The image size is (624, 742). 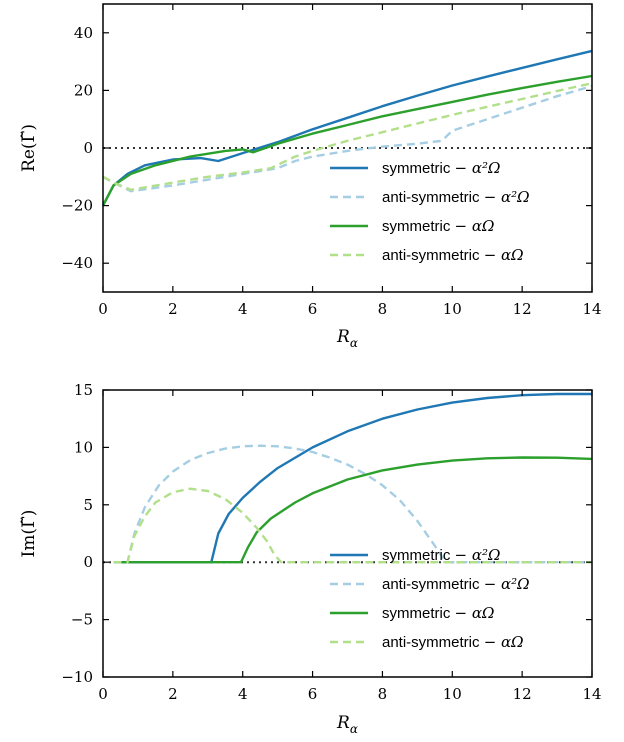 What do you see at coordinates (83, 33) in the screenshot?
I see `y-tick-label: 40` at bounding box center [83, 33].